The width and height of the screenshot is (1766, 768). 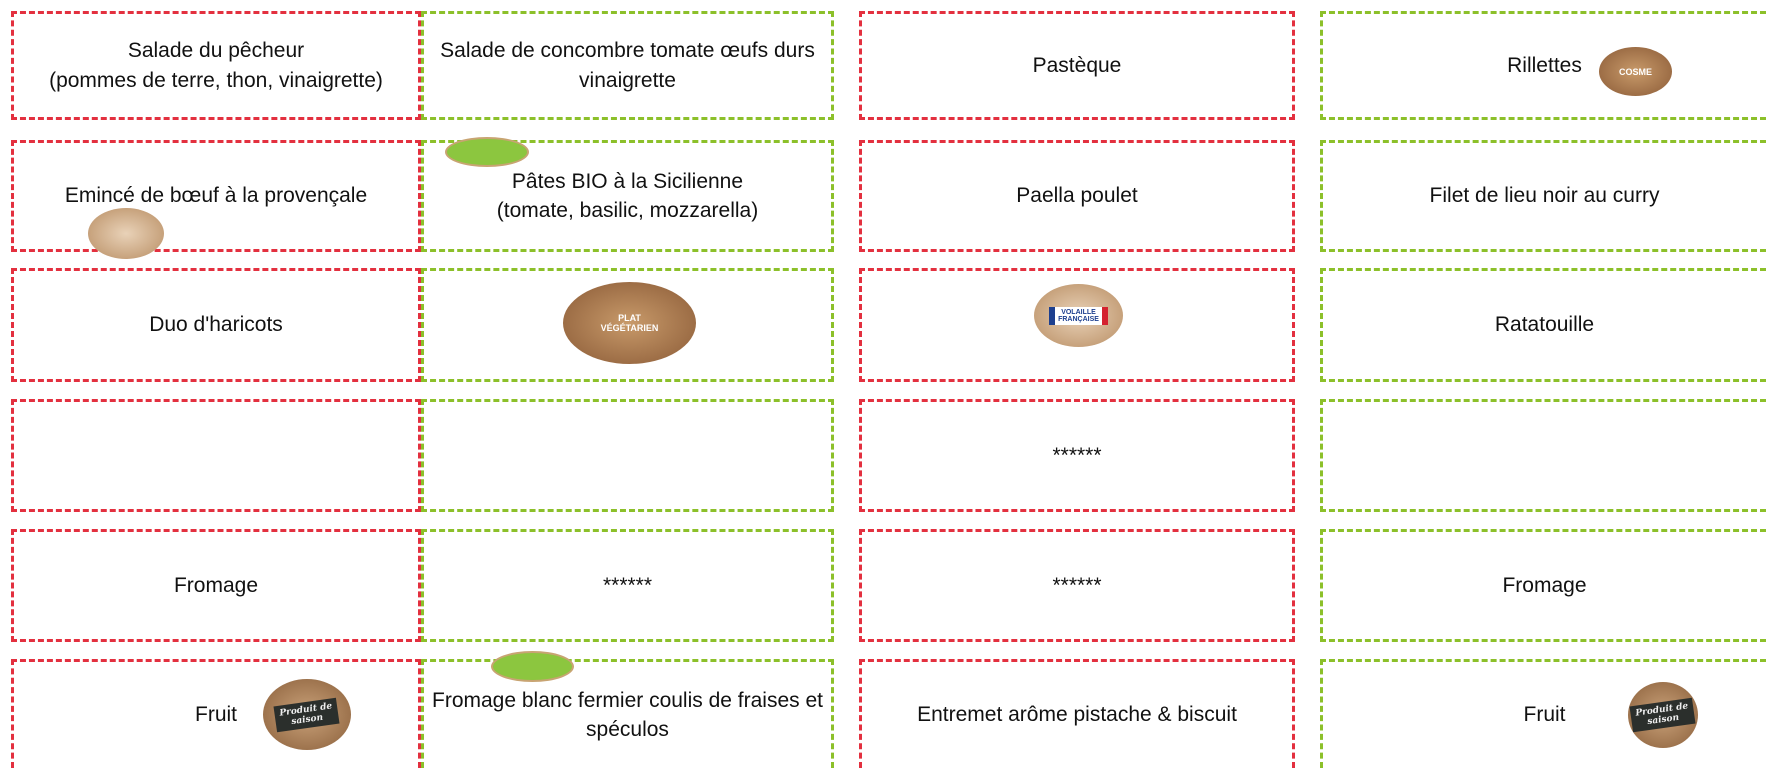 What do you see at coordinates (1077, 713) in the screenshot?
I see `menu-cell: Entremet arôme pistache & biscuit` at bounding box center [1077, 713].